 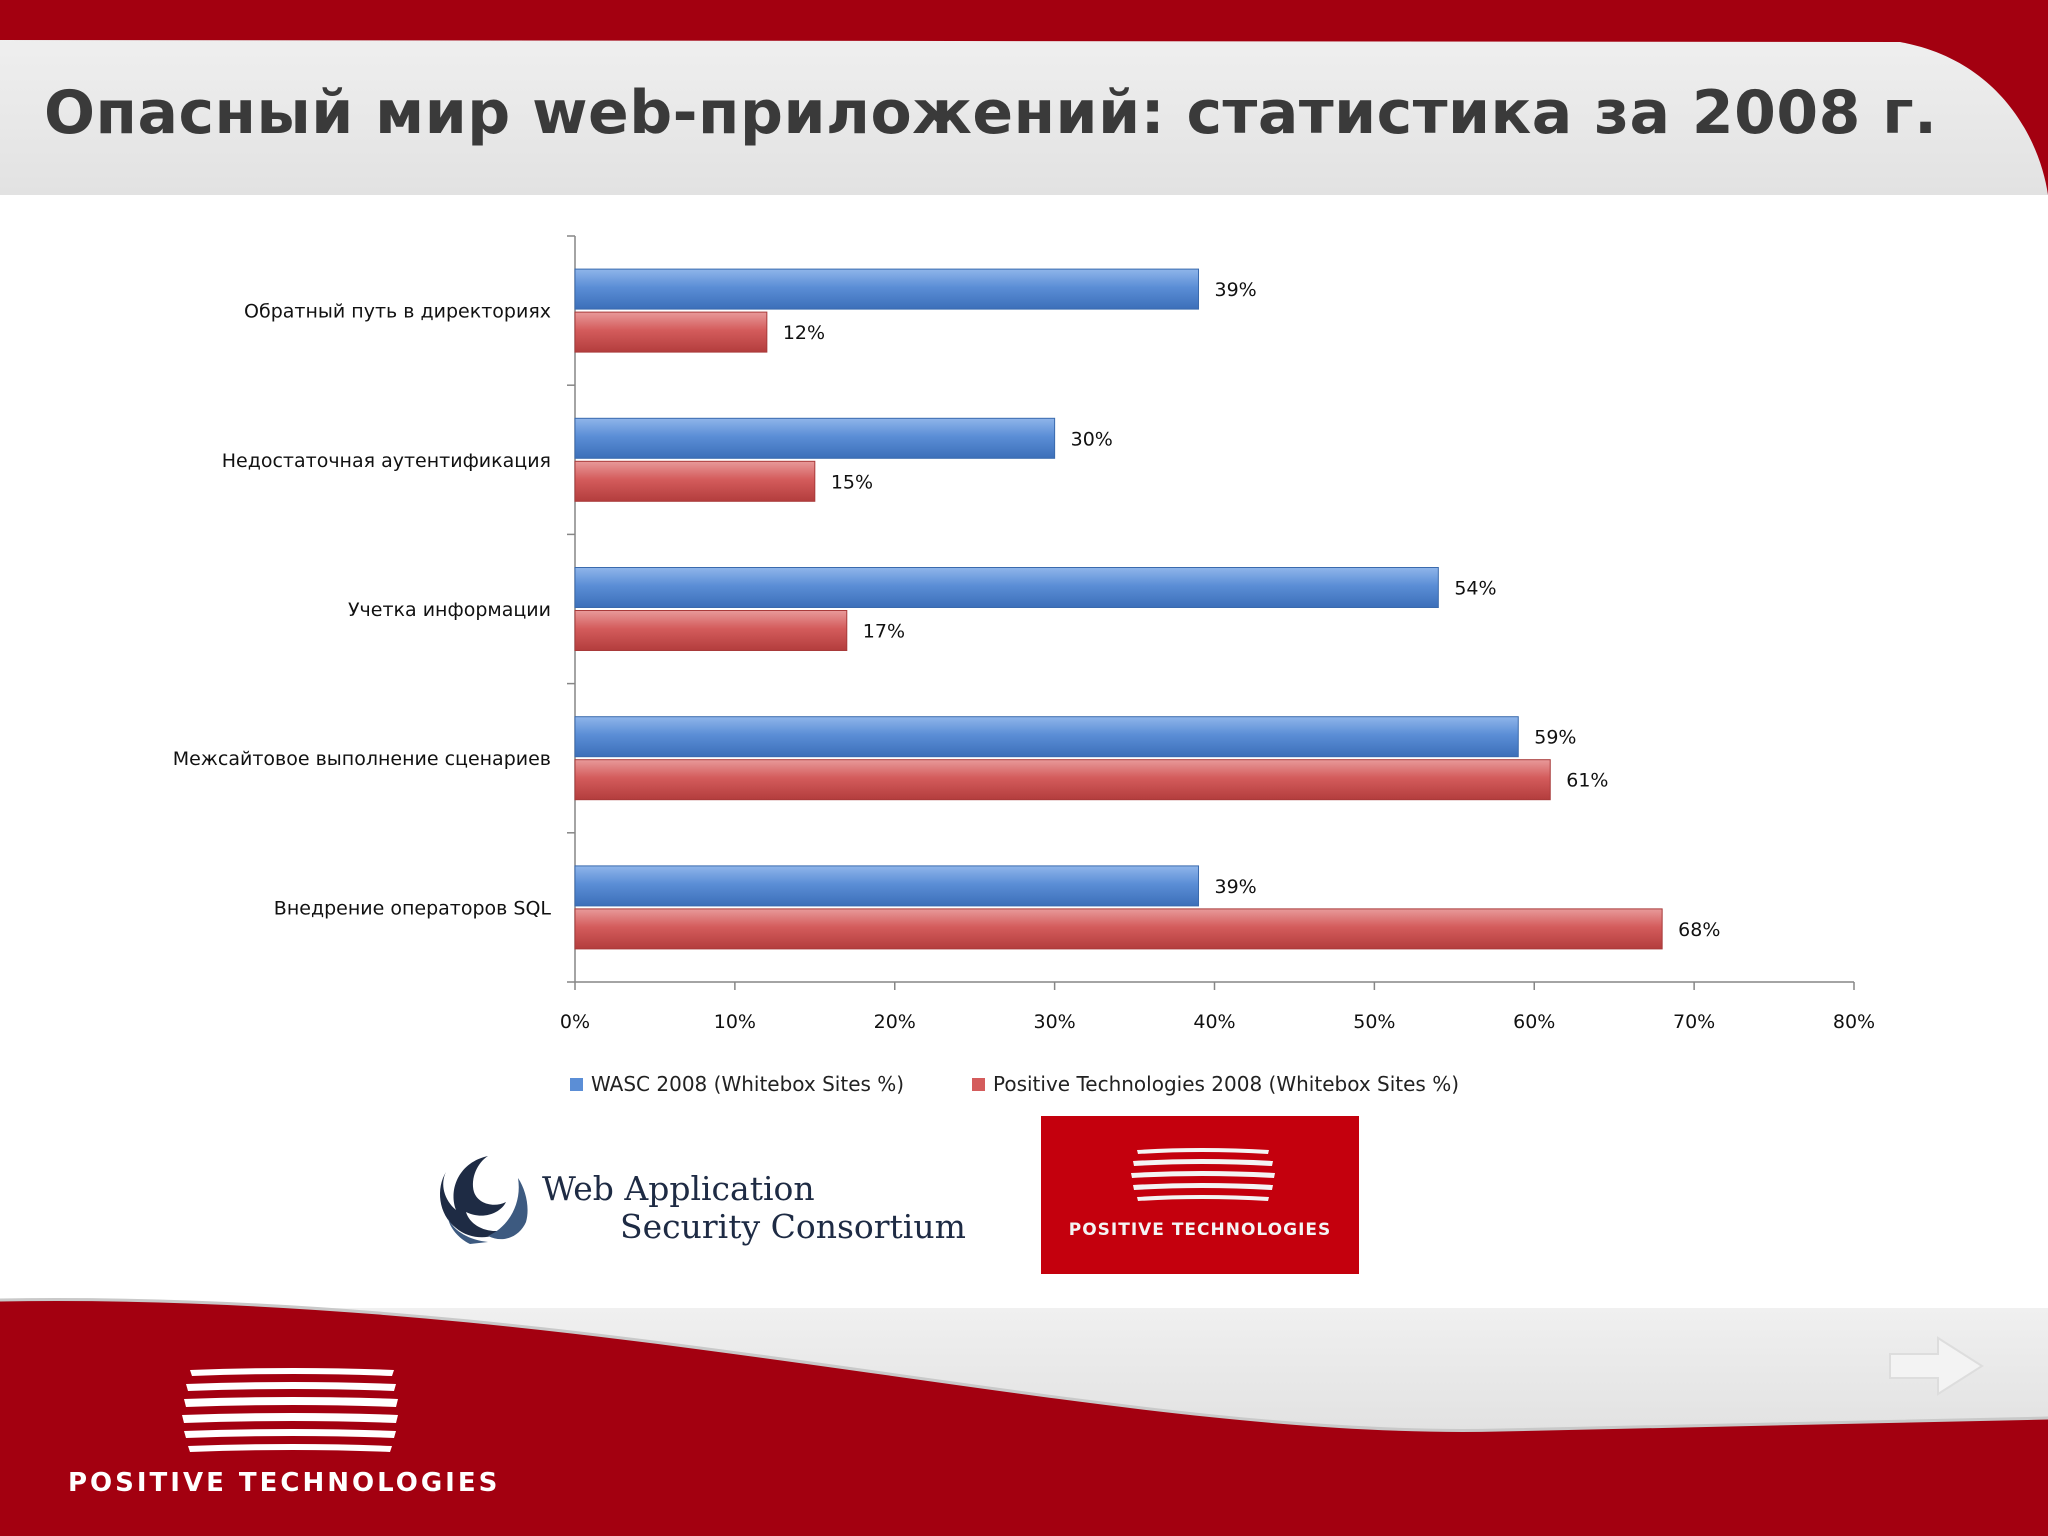 I want to click on wasc-logo: Web Application Security Consortium, so click(x=698, y=1203).